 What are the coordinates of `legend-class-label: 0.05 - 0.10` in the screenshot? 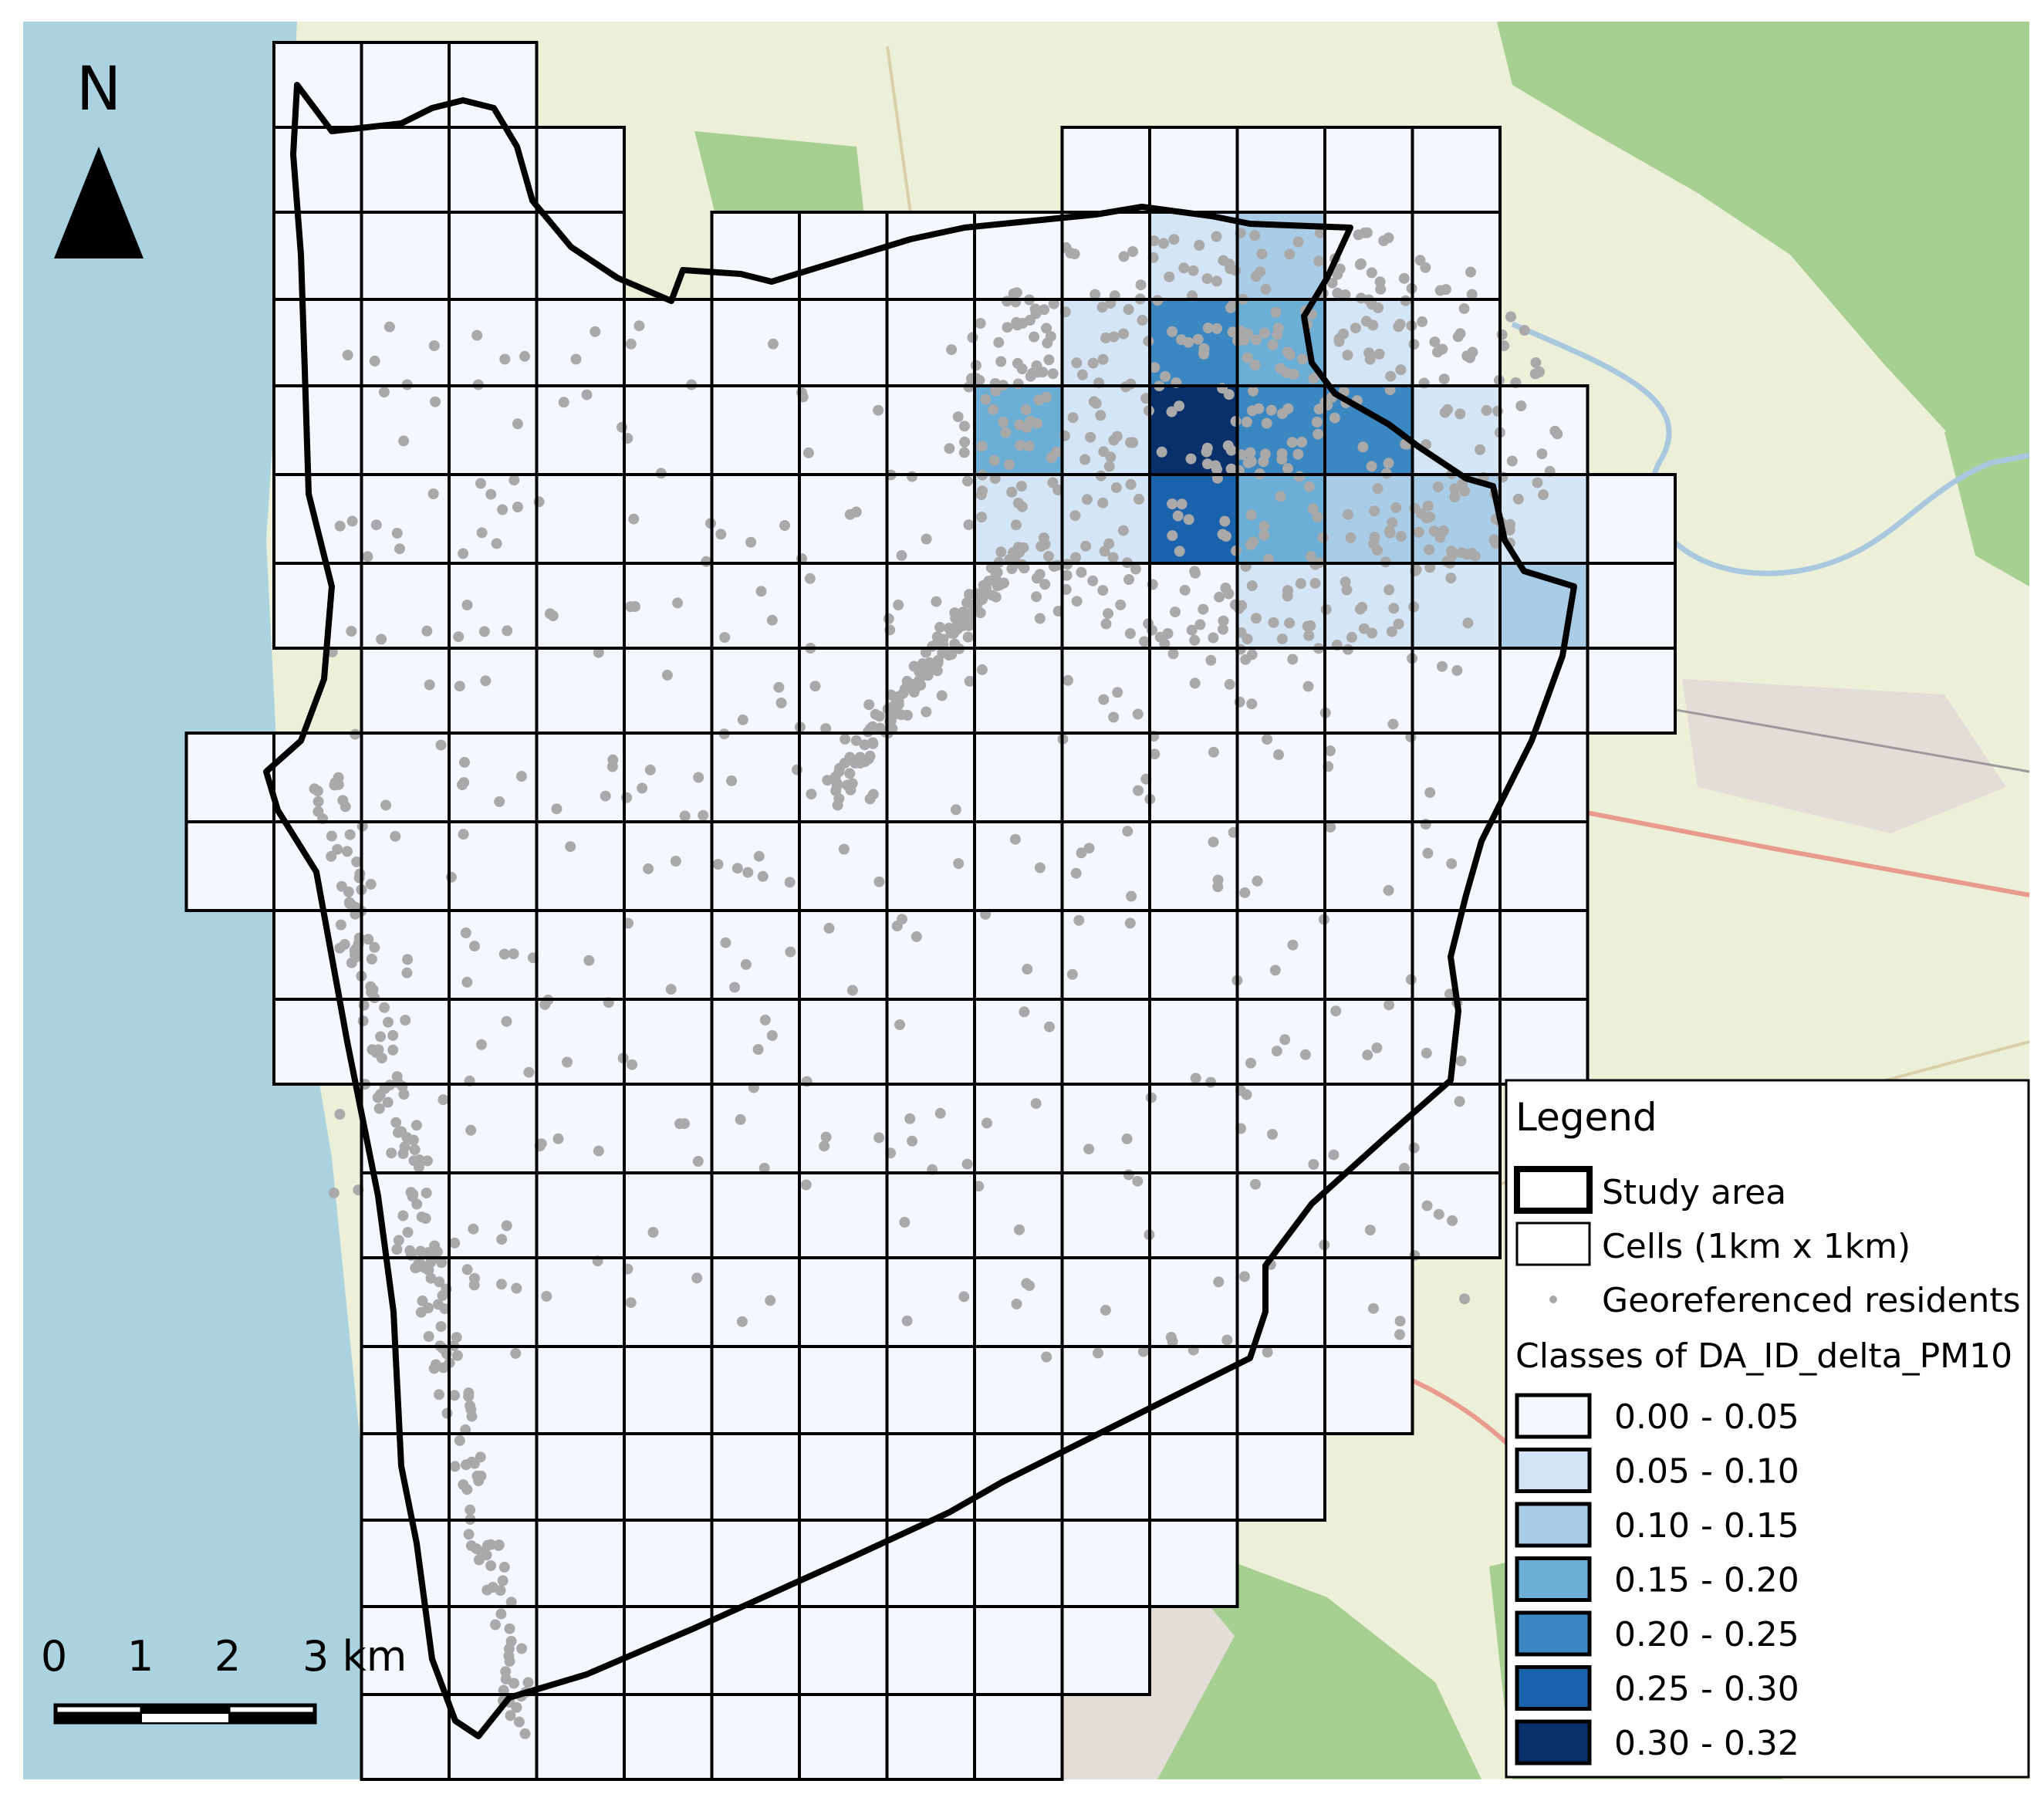 It's located at (1706, 1472).